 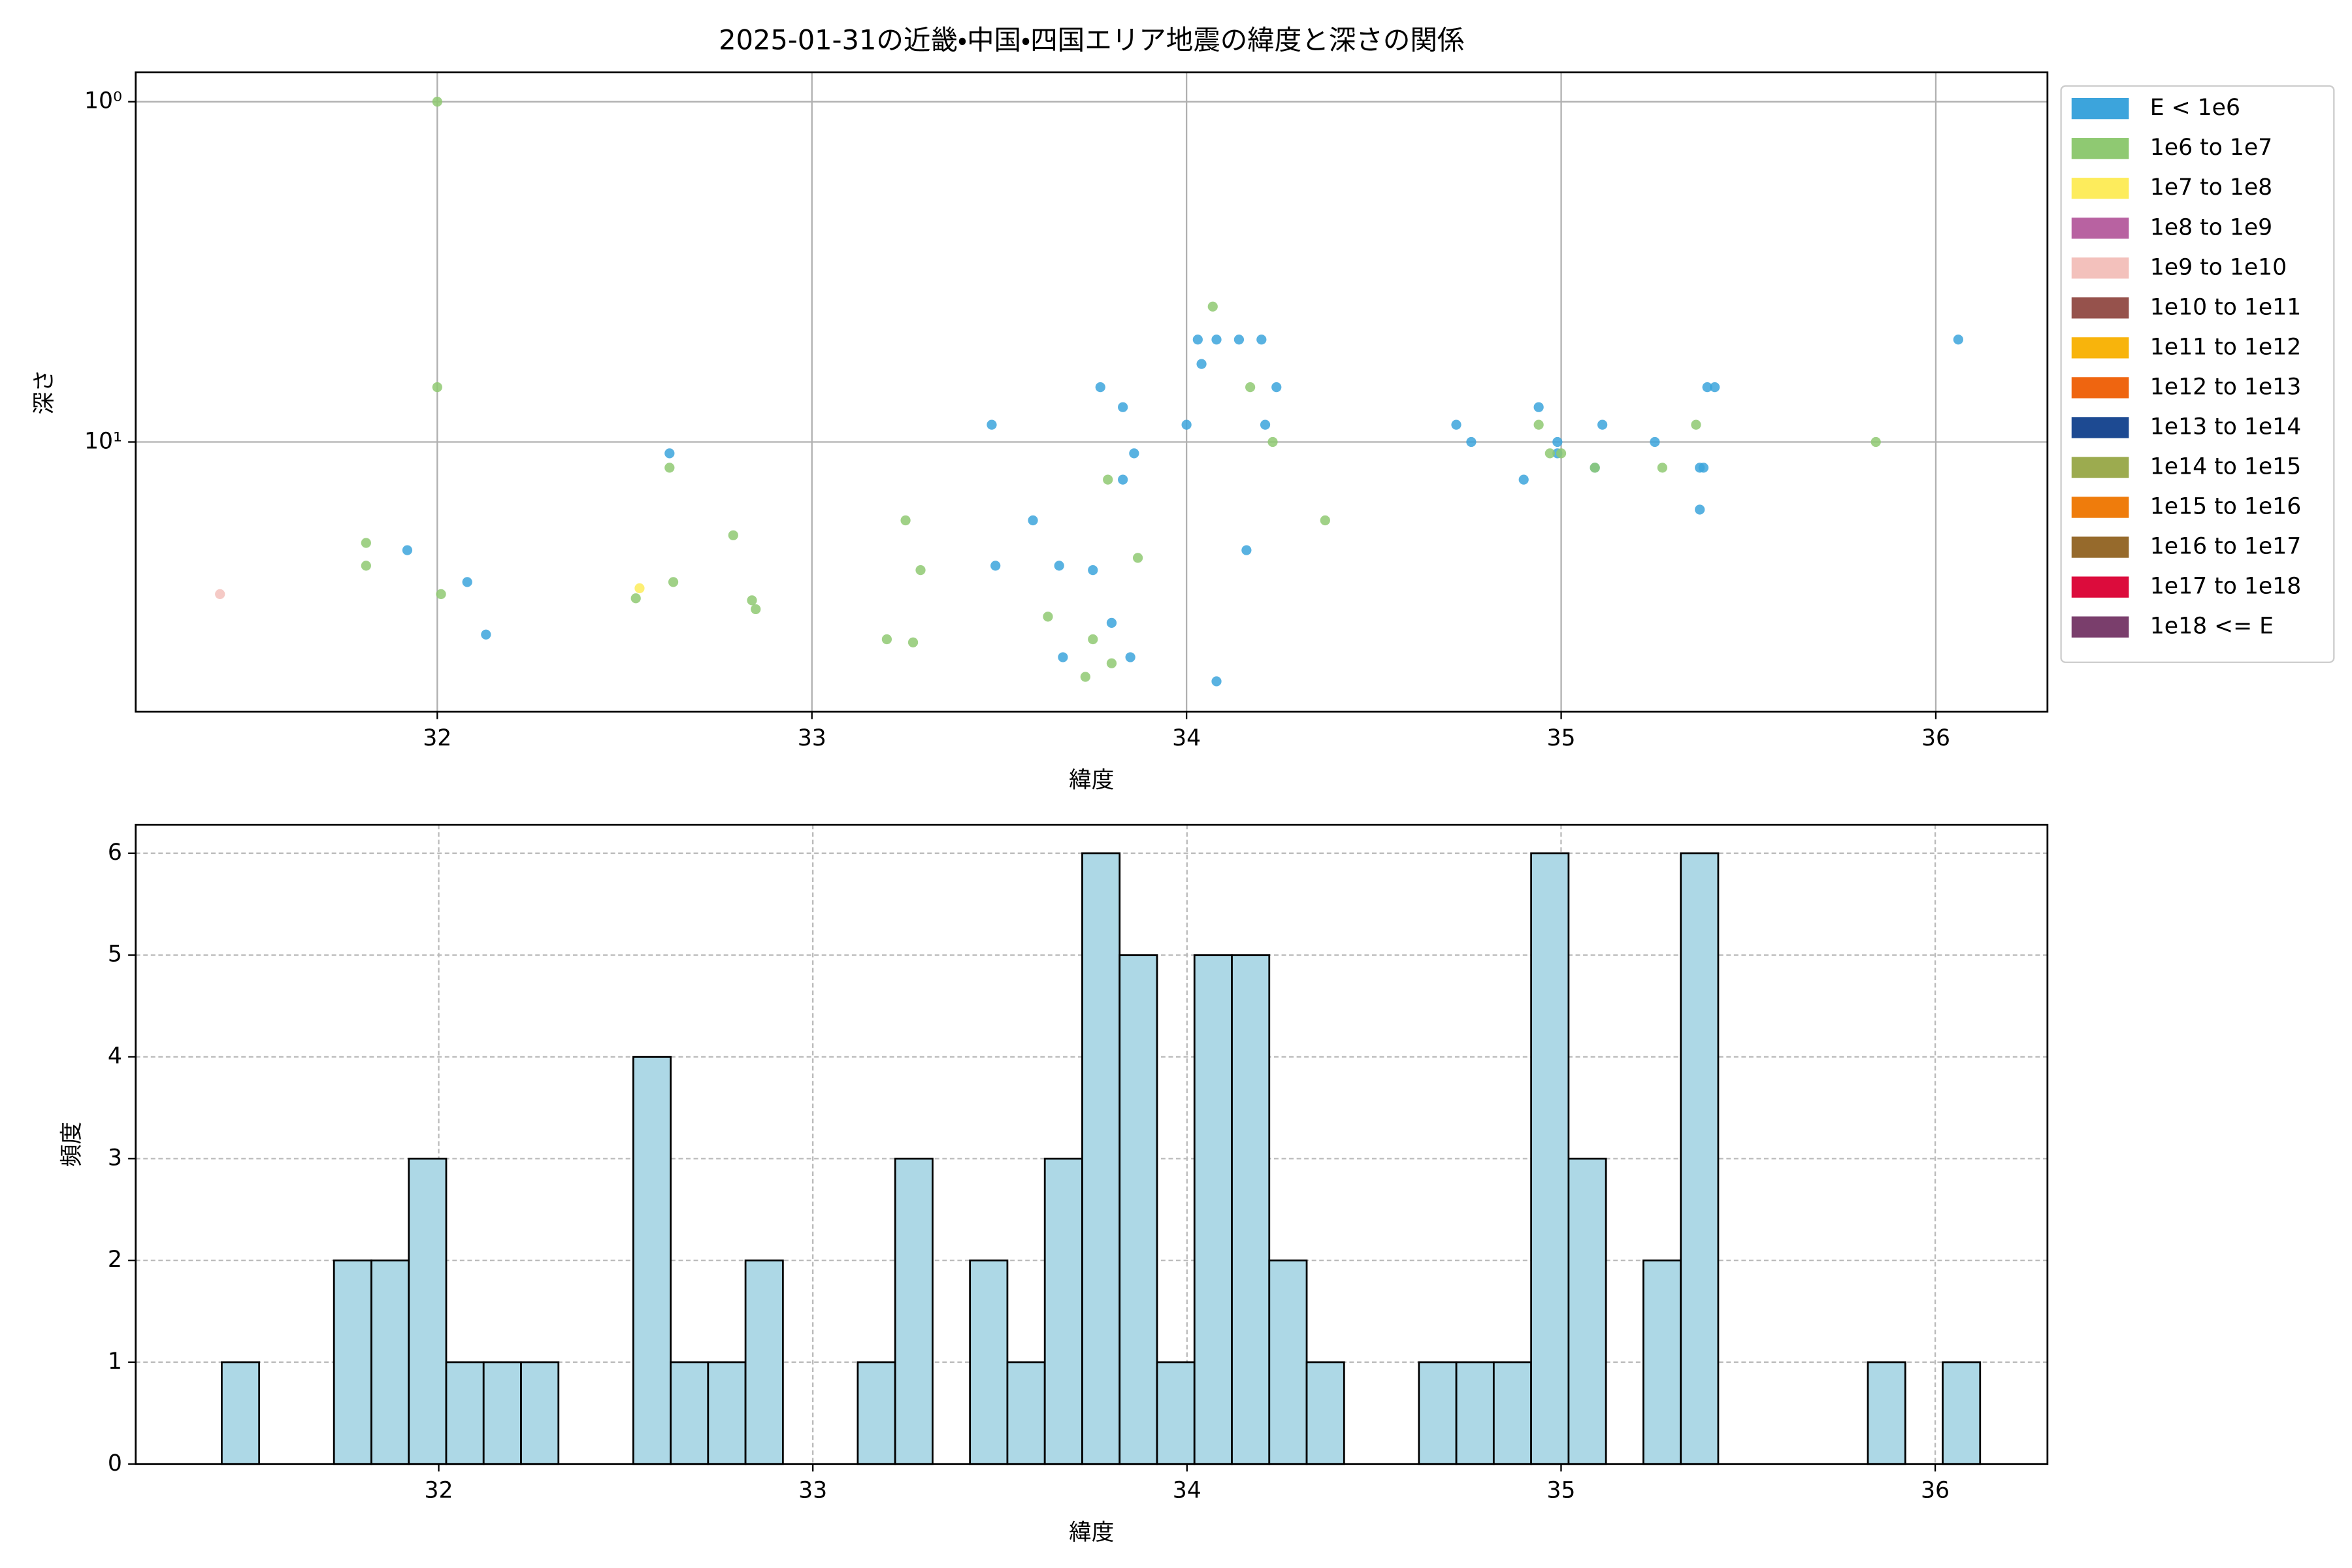 I want to click on legend-box, so click(x=2197, y=374).